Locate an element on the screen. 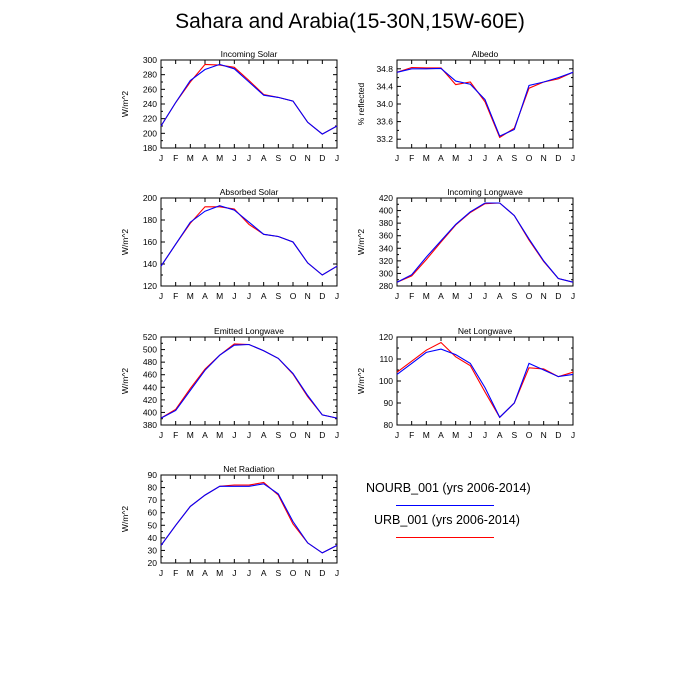 The height and width of the screenshot is (700, 700). y-tick-label: 100 is located at coordinates (386, 381).